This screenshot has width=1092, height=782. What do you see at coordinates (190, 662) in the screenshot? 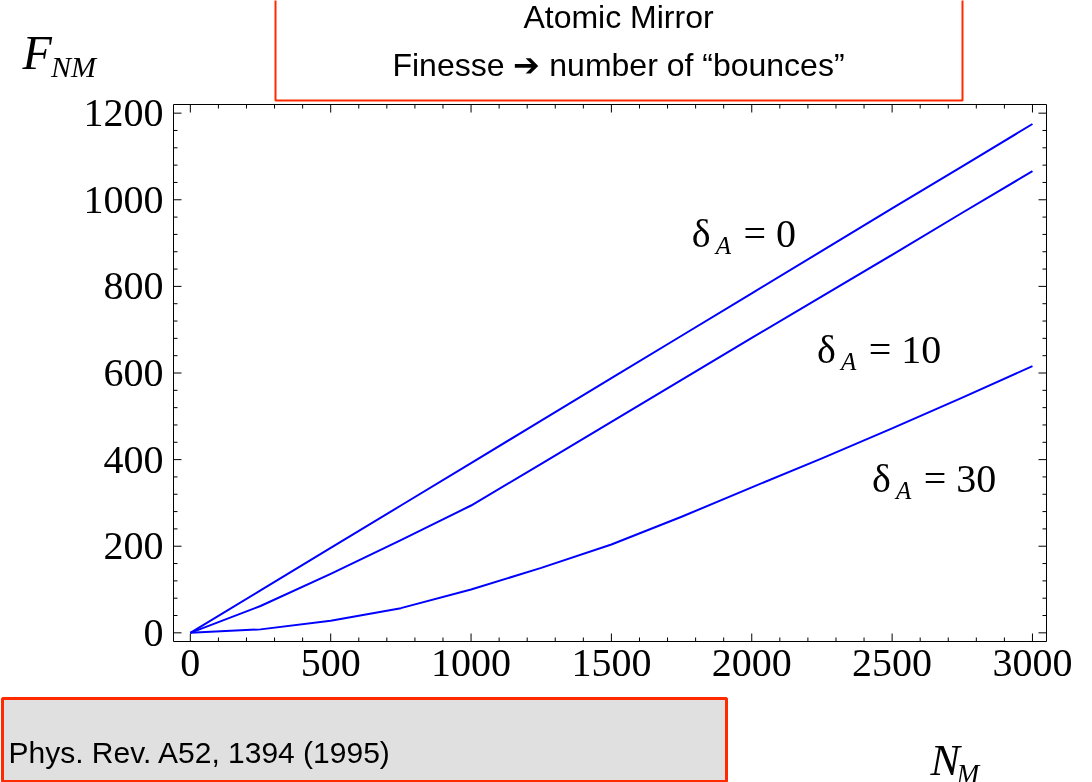
I see `x-tick-label: 0` at bounding box center [190, 662].